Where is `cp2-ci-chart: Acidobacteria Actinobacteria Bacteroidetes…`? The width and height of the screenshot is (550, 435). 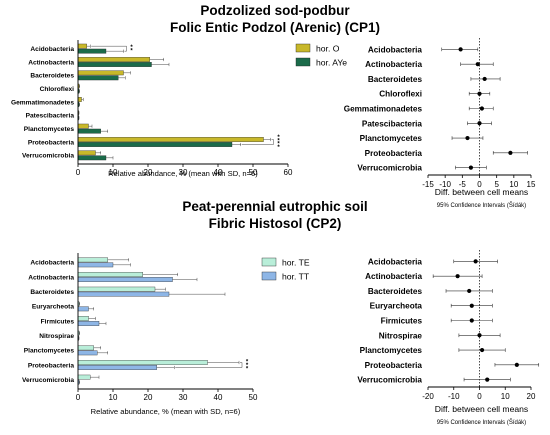 cp2-ci-chart: Acidobacteria Actinobacteria Bacteroidetes… is located at coordinates (448, 338).